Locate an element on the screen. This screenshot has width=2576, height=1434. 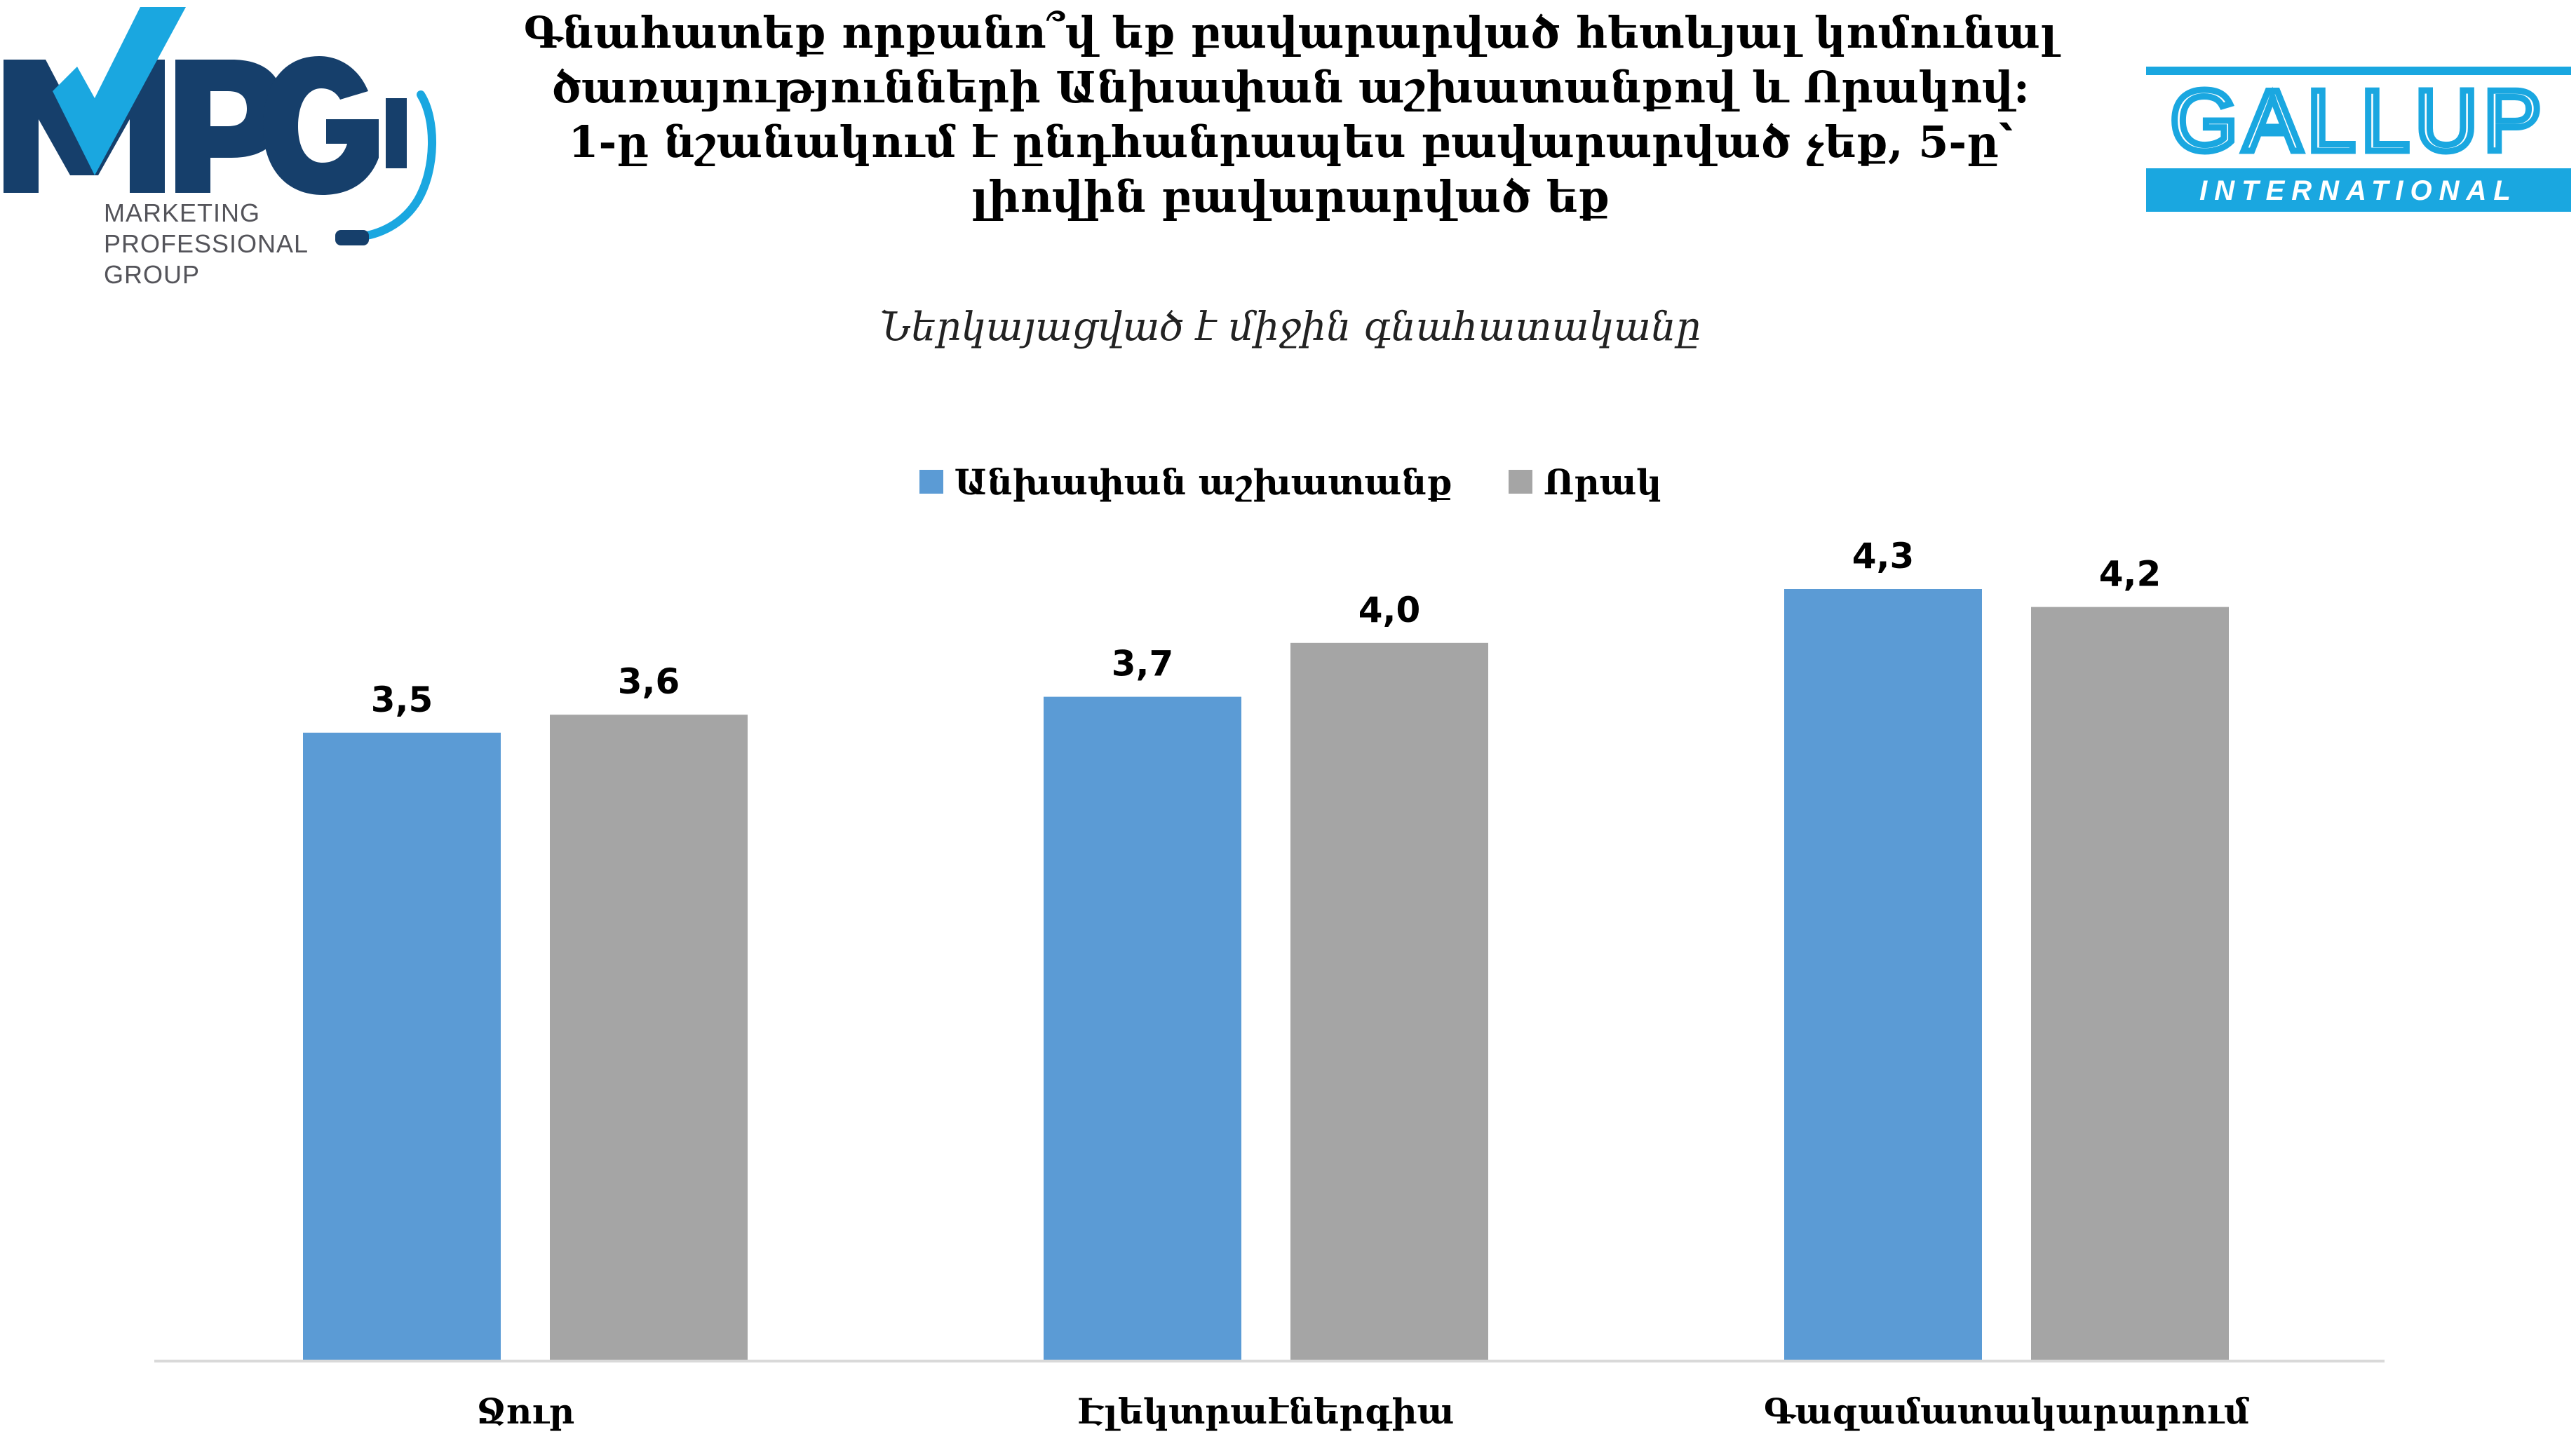
bar-value-label-quality-2: 4,2 is located at coordinates (2130, 574).